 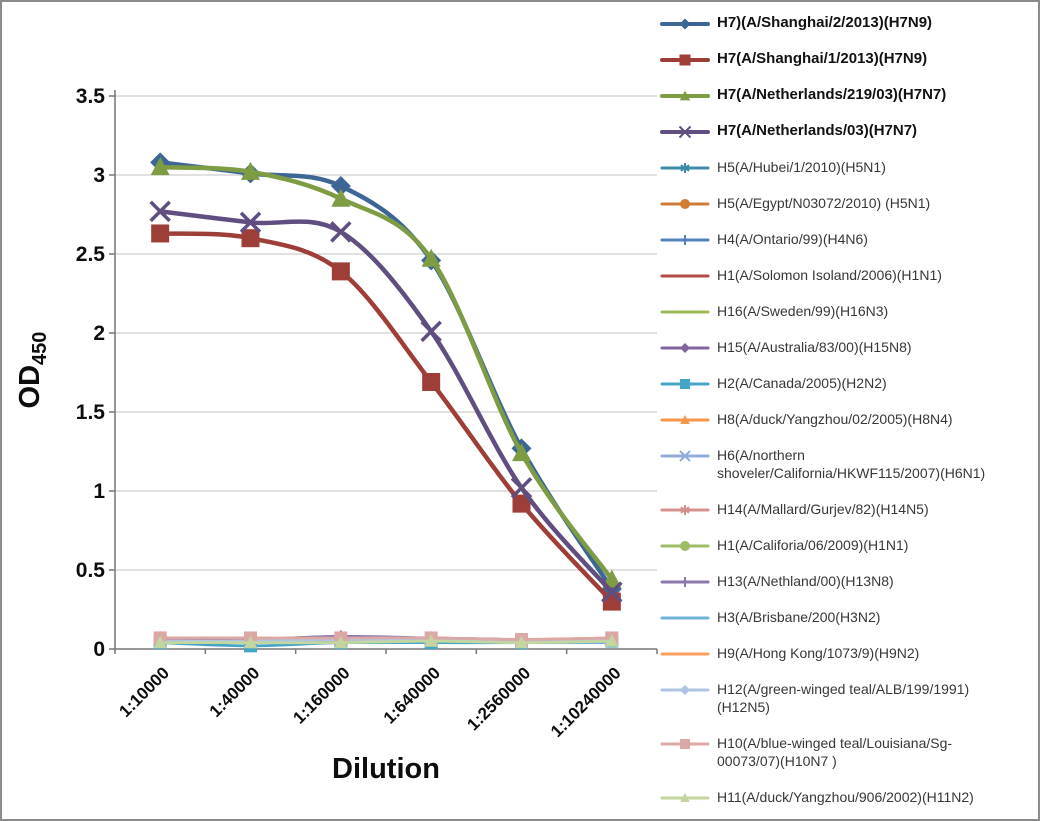 What do you see at coordinates (386, 769) in the screenshot?
I see `x-axis-title: Dilution` at bounding box center [386, 769].